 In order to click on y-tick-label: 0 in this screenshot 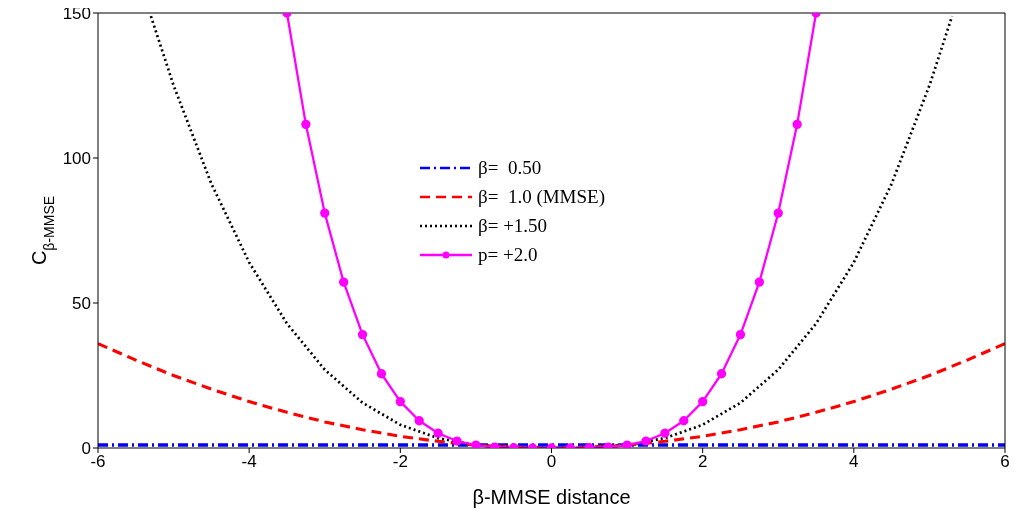, I will do `click(86, 449)`.